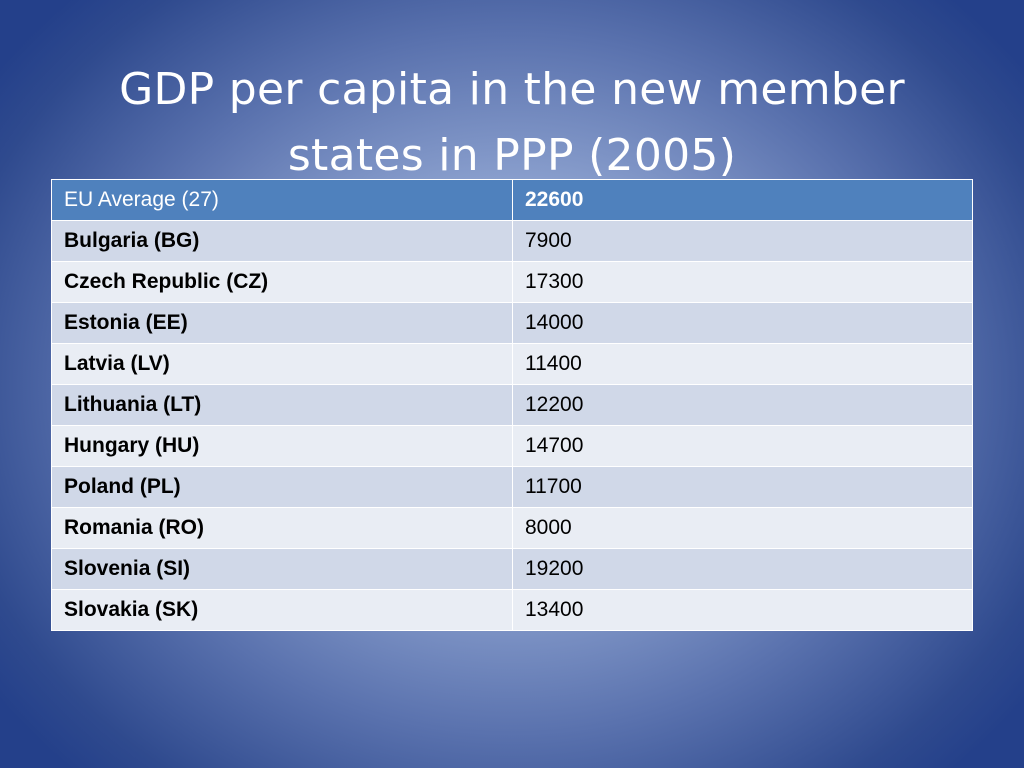 This screenshot has height=768, width=1024. I want to click on country-cell: Poland (PL), so click(282, 487).